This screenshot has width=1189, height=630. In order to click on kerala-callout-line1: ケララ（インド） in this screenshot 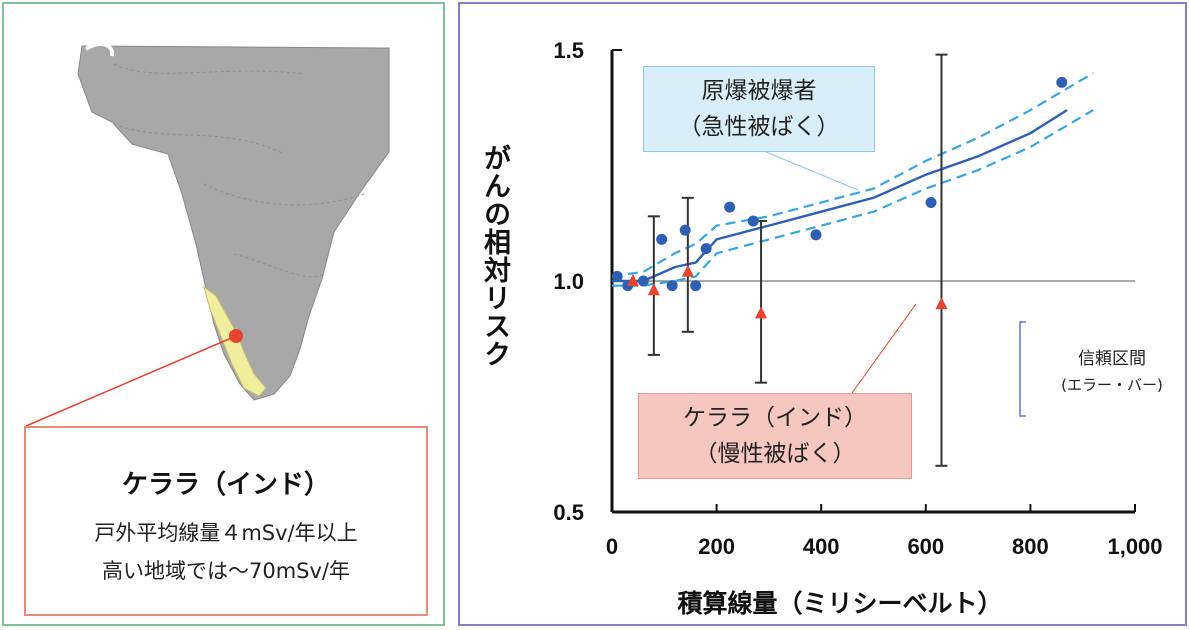, I will do `click(775, 418)`.